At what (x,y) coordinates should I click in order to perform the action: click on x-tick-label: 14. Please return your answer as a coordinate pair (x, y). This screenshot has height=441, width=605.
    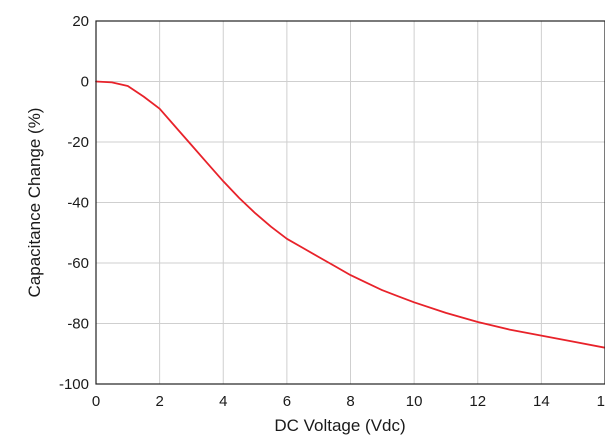
    Looking at the image, I should click on (541, 401).